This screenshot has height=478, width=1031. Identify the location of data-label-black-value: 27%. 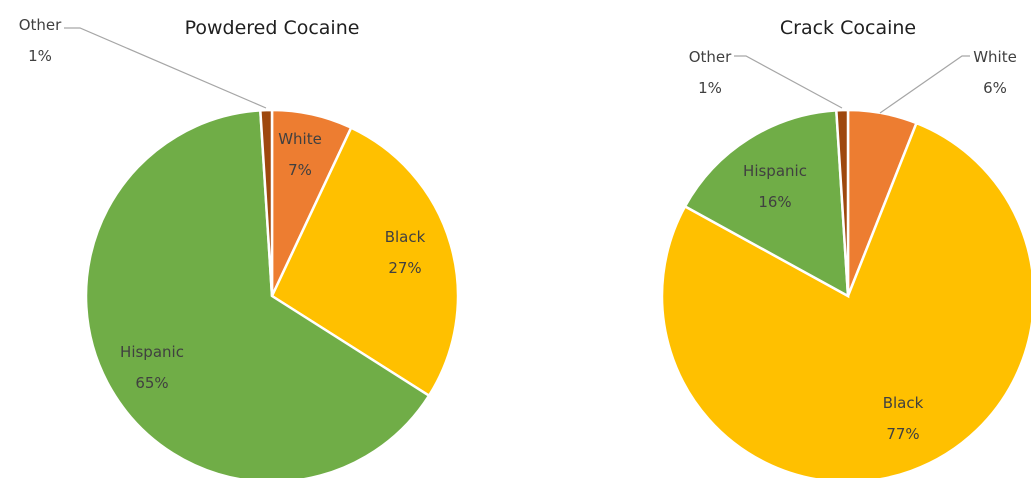
(404, 268).